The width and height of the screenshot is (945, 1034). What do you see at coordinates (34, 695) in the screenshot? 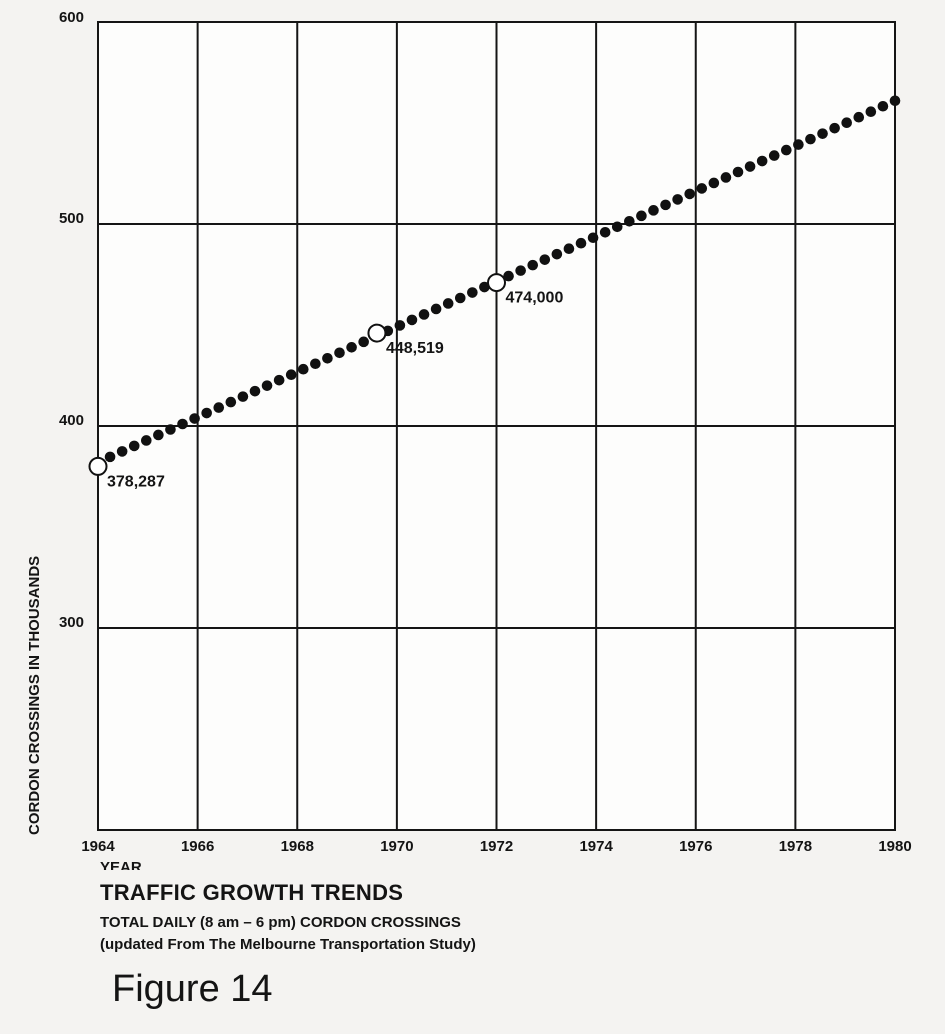
I see `y-axis-label: CORDON CROSSINGS IN THOUSANDS` at bounding box center [34, 695].